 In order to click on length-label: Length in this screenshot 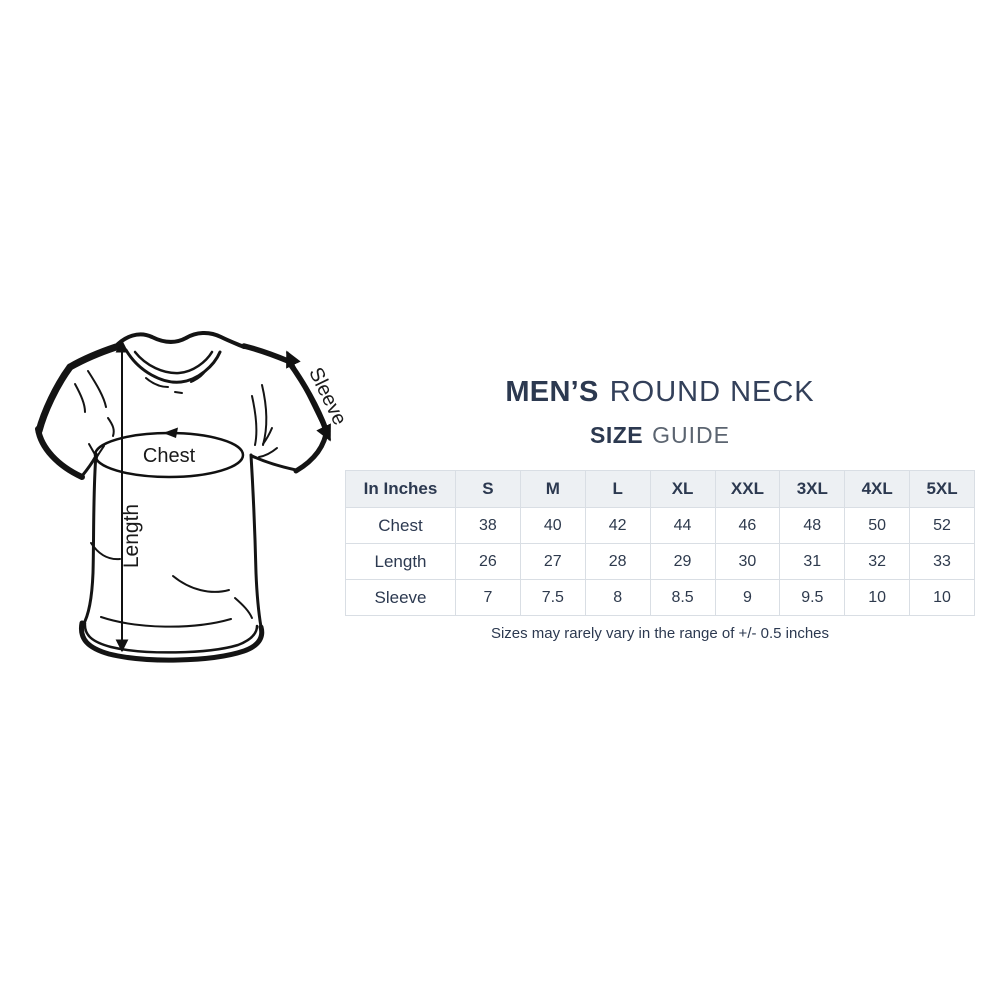, I will do `click(131, 536)`.